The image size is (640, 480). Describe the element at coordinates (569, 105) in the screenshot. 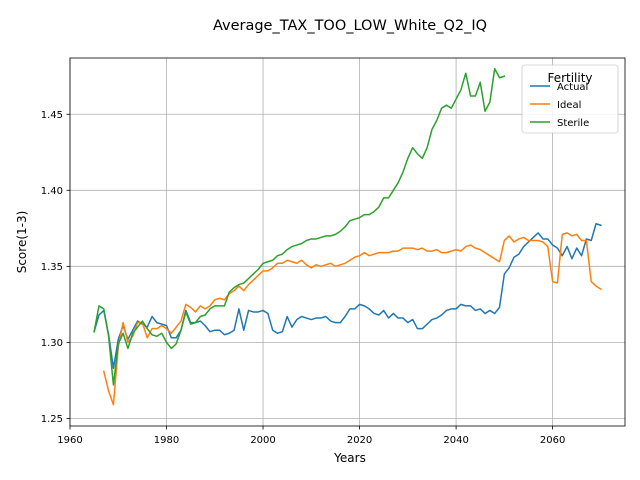

I see `legend-label-ideal: Ideal` at that location.